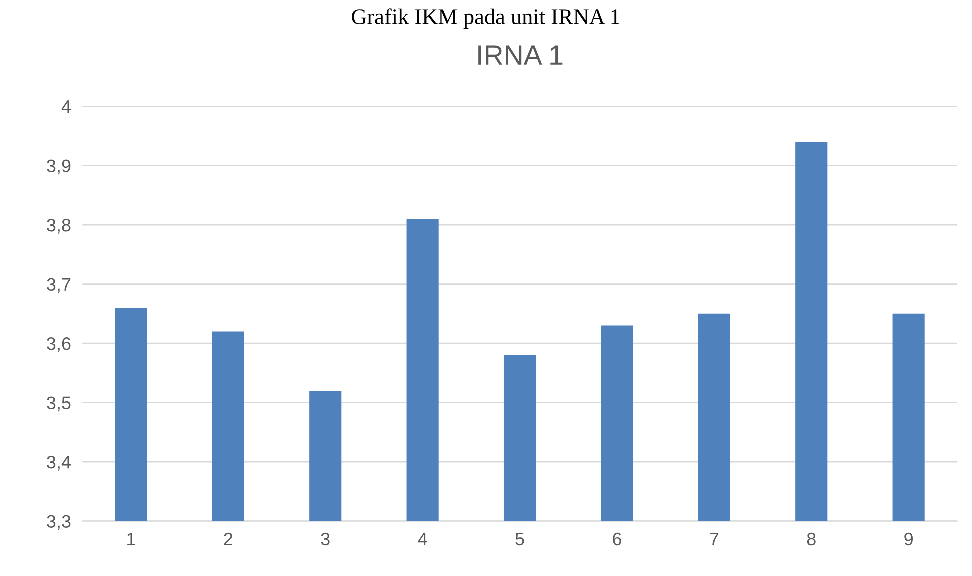 The width and height of the screenshot is (972, 576). What do you see at coordinates (520, 539) in the screenshot?
I see `x-tick-label: 5` at bounding box center [520, 539].